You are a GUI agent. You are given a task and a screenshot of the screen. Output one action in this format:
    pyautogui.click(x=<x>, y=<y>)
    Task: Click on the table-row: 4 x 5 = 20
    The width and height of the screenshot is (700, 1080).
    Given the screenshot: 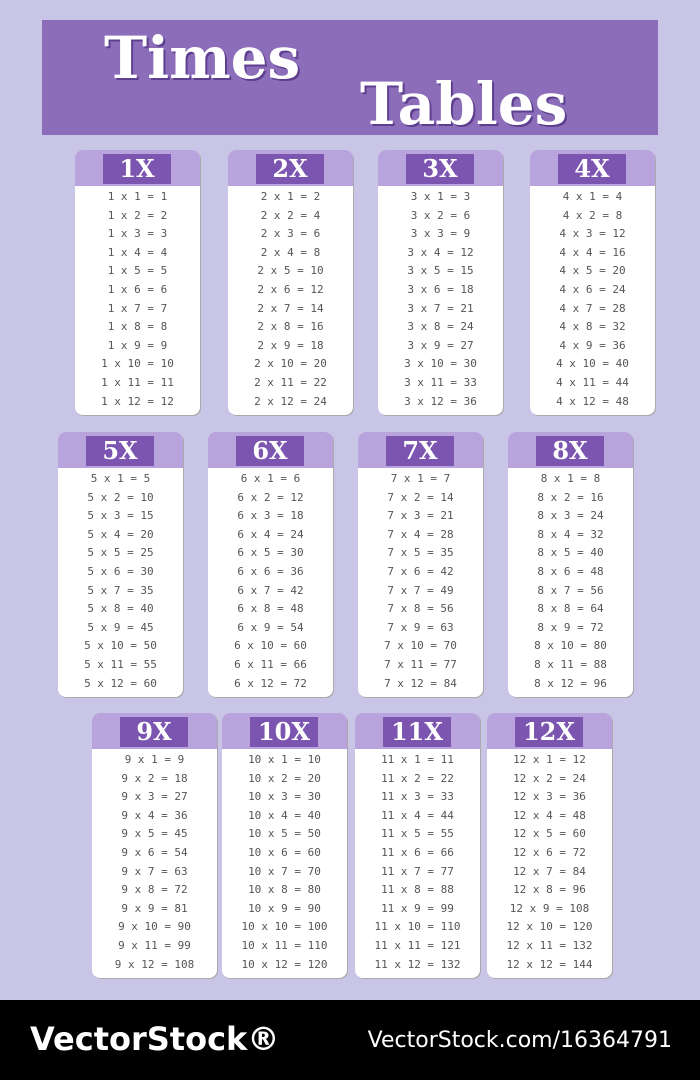 What is the action you would take?
    pyautogui.click(x=592, y=271)
    